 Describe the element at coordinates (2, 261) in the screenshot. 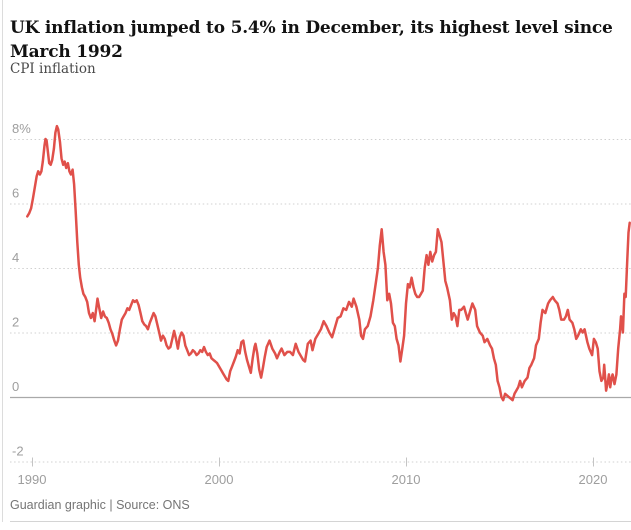

I see `graphic-left-border` at that location.